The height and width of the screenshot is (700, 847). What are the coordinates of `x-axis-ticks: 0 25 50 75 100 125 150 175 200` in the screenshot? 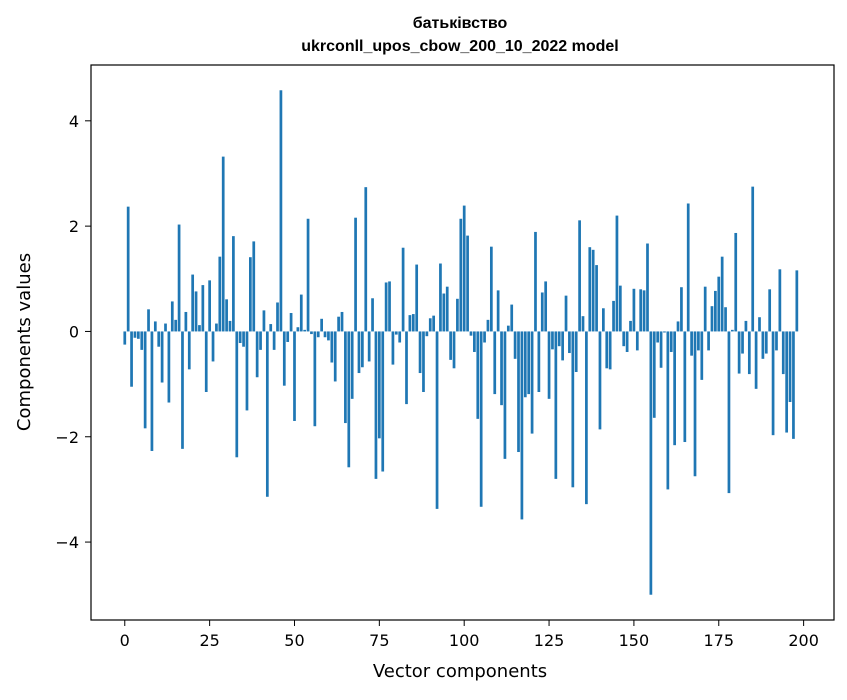 It's located at (469, 635).